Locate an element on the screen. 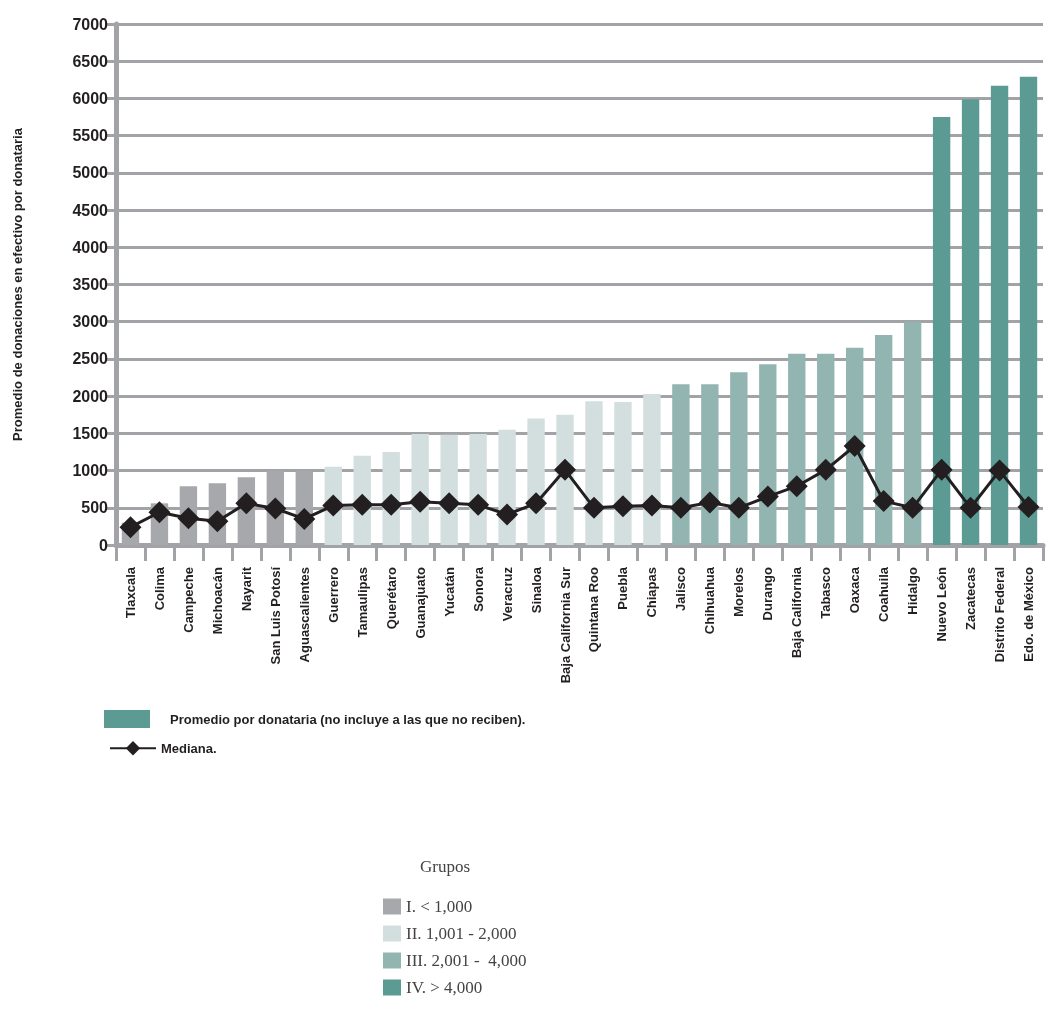  y-tick-label: 500 is located at coordinates (95, 508).